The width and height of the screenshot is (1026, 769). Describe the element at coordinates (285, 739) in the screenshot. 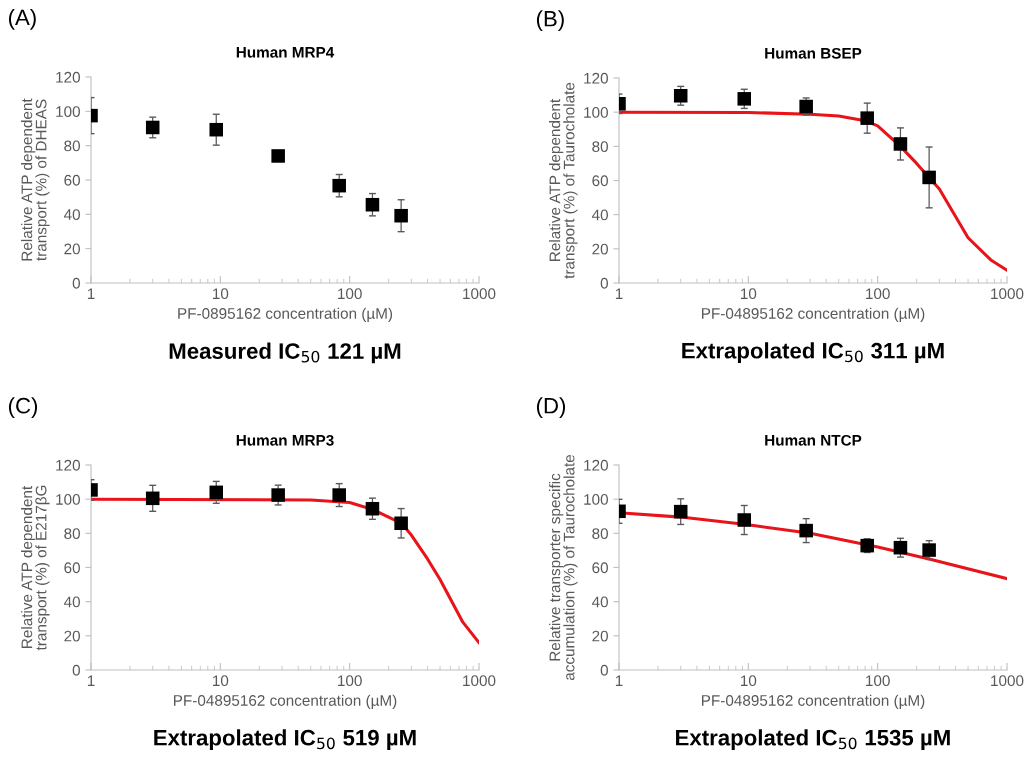

I see `text: Extrapolated IC$_{50}$ 519 µM` at that location.